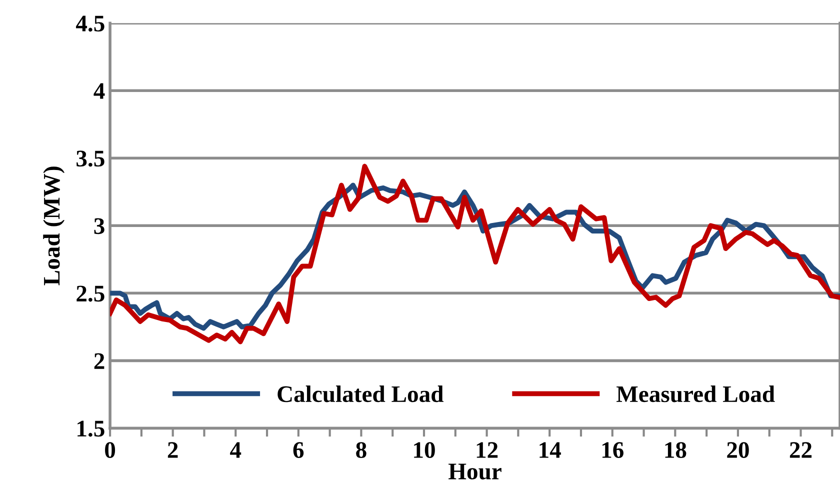 The image size is (840, 502). Describe the element at coordinates (298, 450) in the screenshot. I see `x-tick-label: 6` at that location.